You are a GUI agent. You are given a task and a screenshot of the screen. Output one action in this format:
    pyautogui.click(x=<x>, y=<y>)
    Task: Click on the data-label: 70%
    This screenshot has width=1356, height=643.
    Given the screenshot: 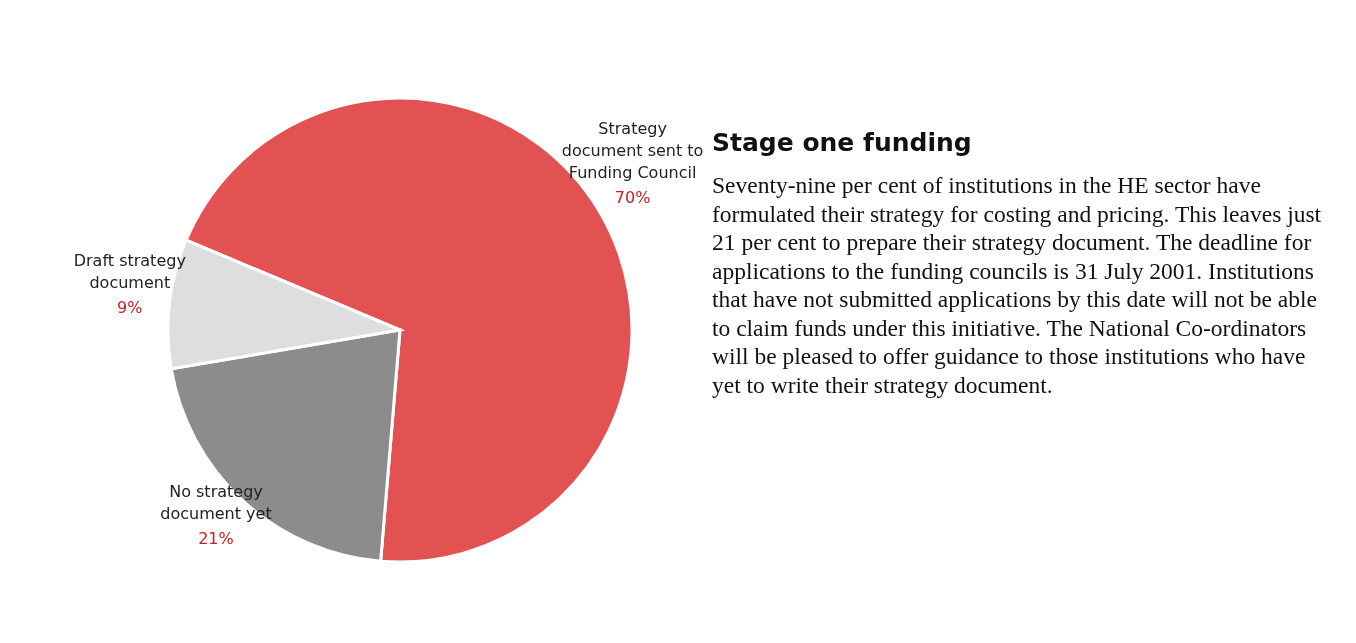 What is the action you would take?
    pyautogui.click(x=632, y=198)
    